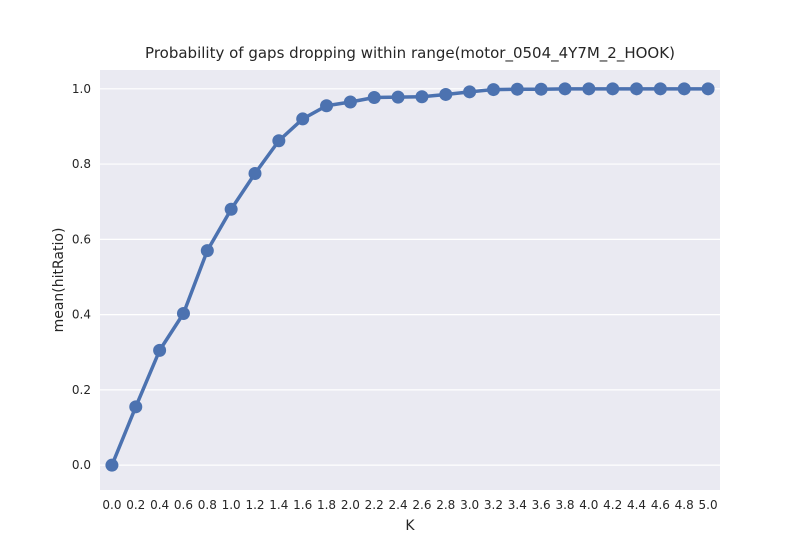 Image resolution: width=800 pixels, height=550 pixels. Describe the element at coordinates (588, 505) in the screenshot. I see `x-tick-label: 4.0` at that location.